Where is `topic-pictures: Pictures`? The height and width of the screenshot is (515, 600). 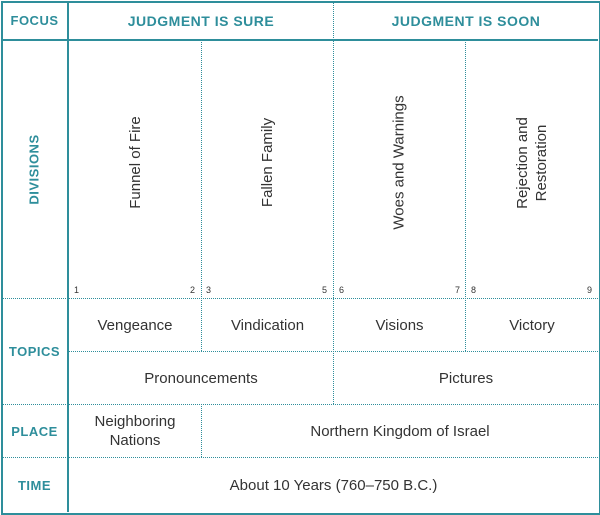 topic-pictures: Pictures is located at coordinates (466, 378).